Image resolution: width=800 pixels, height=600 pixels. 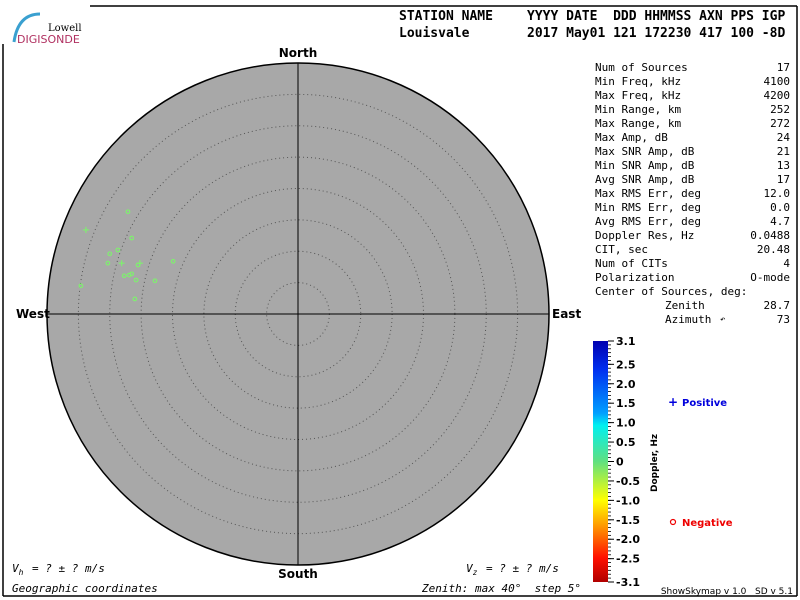 I want to click on colorbar-tick-label: 0.5, so click(x=626, y=442).